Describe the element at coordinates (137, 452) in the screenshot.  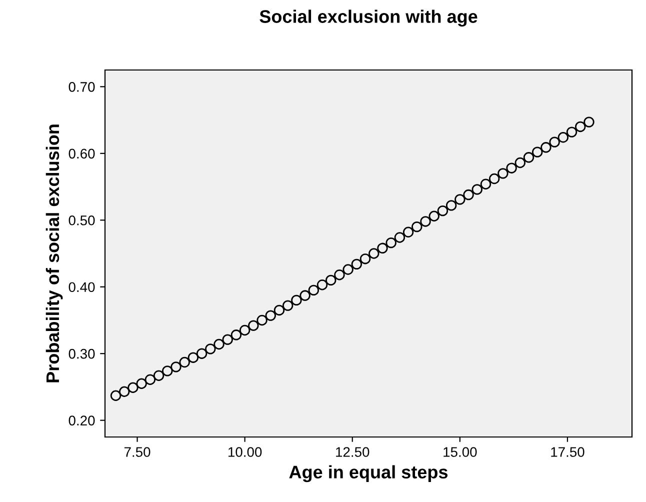
I see `x-tick-label: 7.50` at that location.